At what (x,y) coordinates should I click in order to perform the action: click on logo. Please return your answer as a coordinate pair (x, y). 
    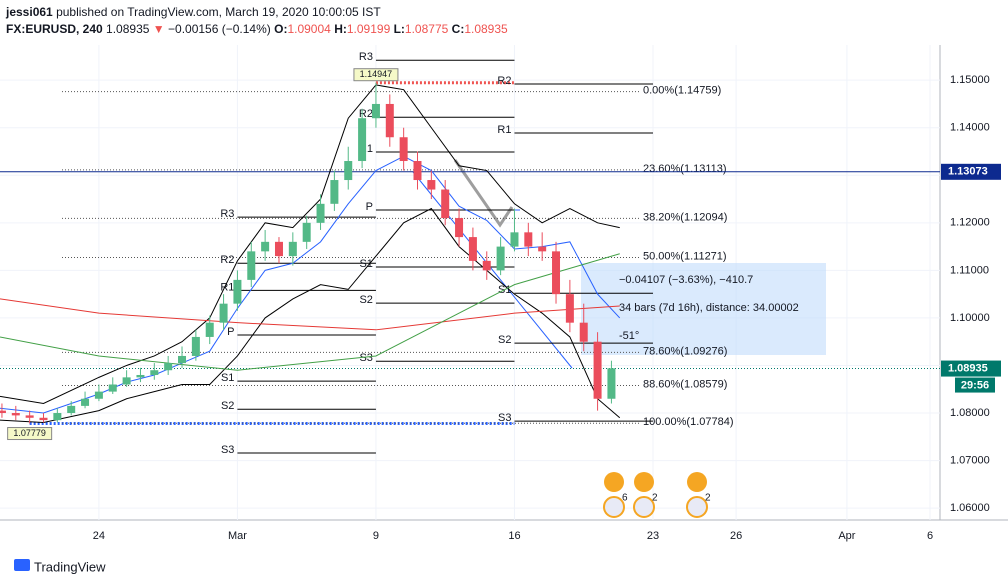
    Looking at the image, I should click on (22, 565).